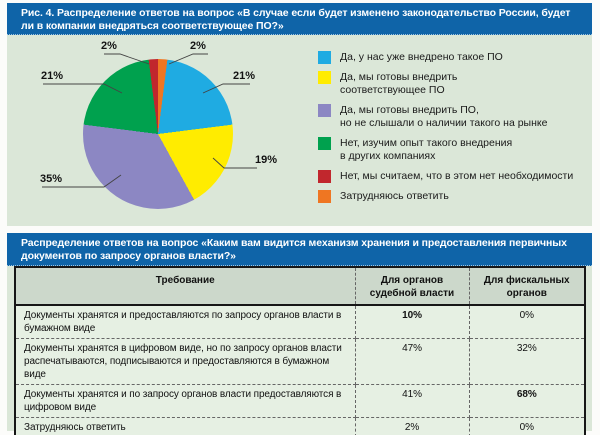 Image resolution: width=600 pixels, height=435 pixels. I want to click on legend-swatch-orange, so click(324, 196).